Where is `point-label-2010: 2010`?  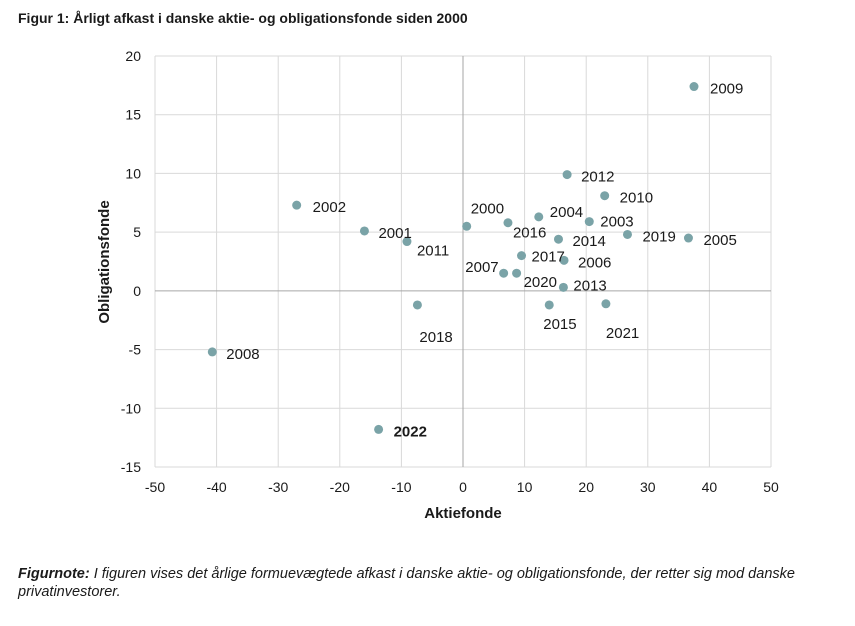
point-label-2010: 2010 is located at coordinates (636, 198).